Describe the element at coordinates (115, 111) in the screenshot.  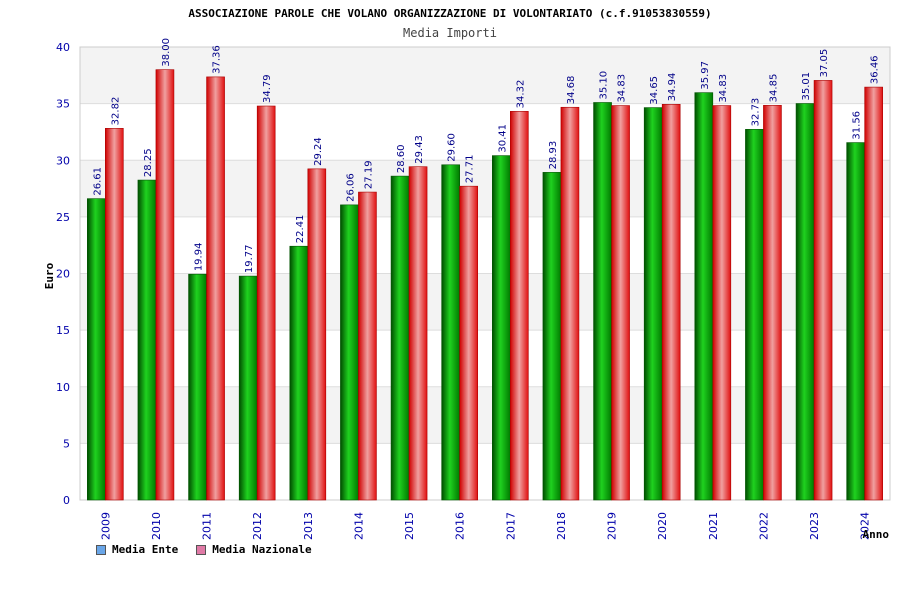
I see `data-label: 32.82` at that location.